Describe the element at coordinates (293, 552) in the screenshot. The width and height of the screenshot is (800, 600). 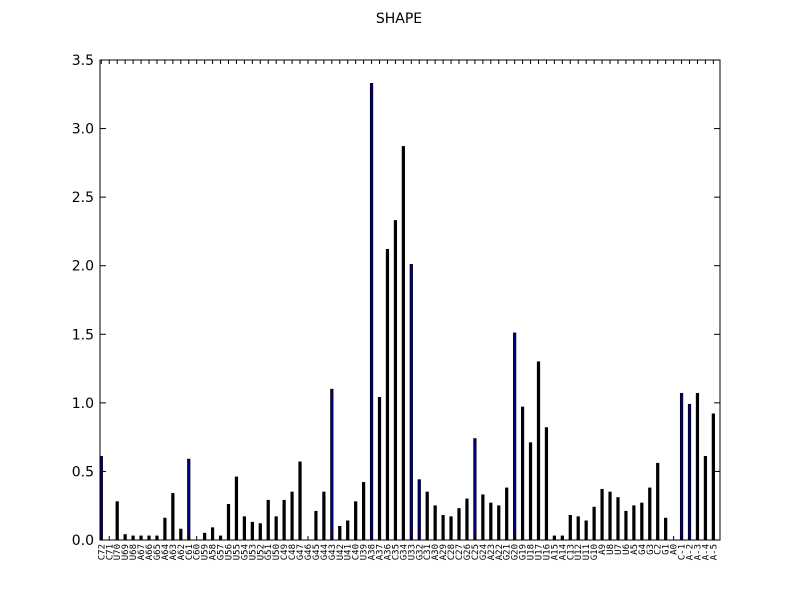
I see `xtick-label-C48: C48` at that location.